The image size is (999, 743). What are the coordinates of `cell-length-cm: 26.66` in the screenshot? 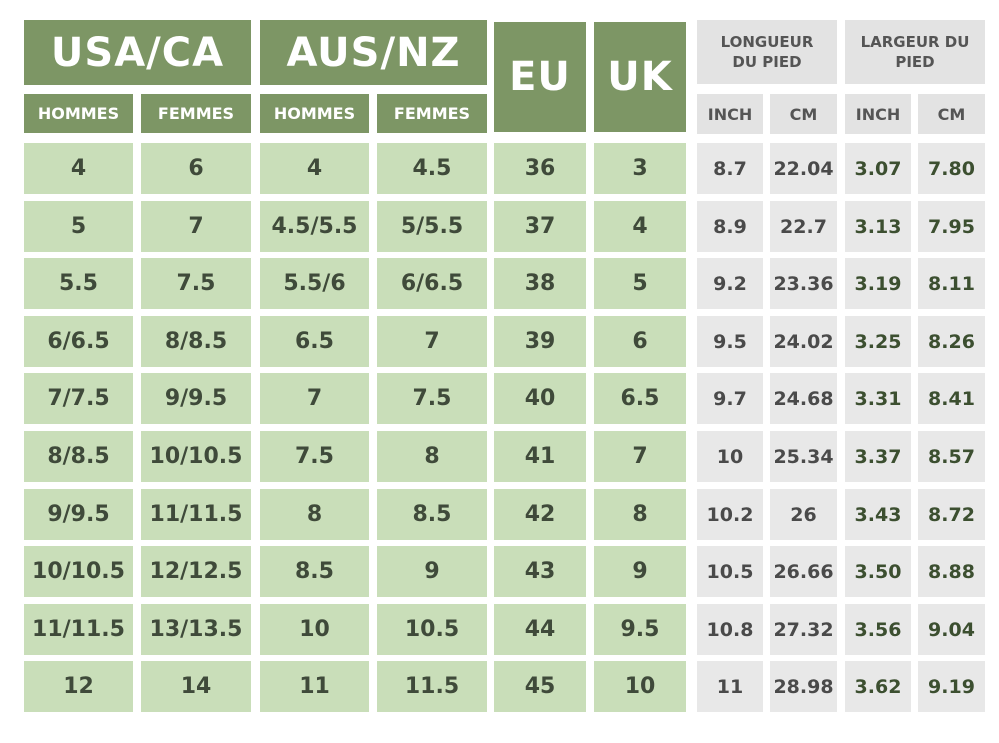 It's located at (803, 571).